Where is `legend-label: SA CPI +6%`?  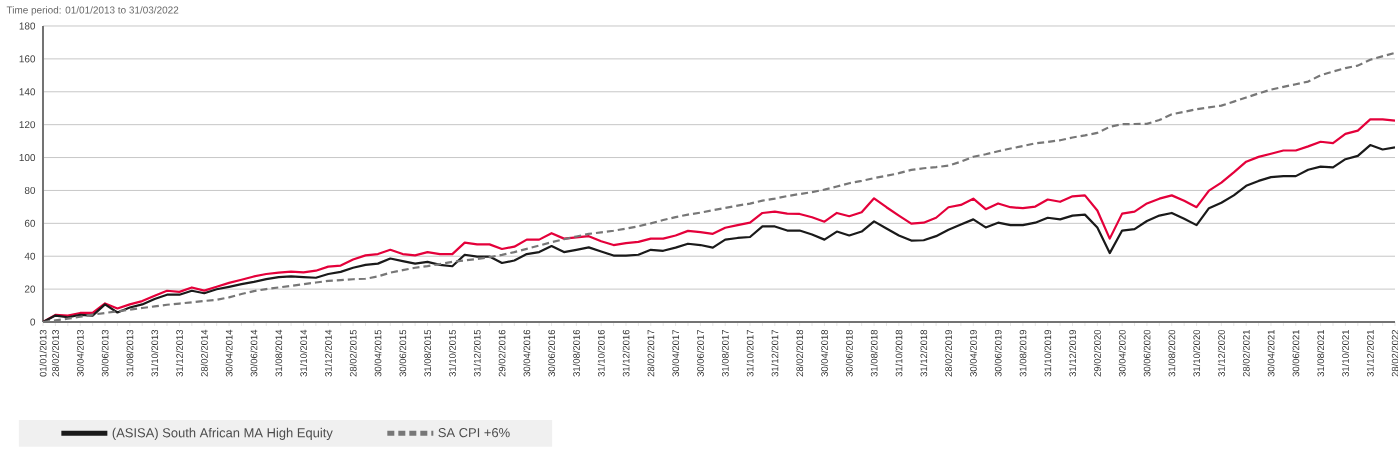
legend-label: SA CPI +6% is located at coordinates (474, 433).